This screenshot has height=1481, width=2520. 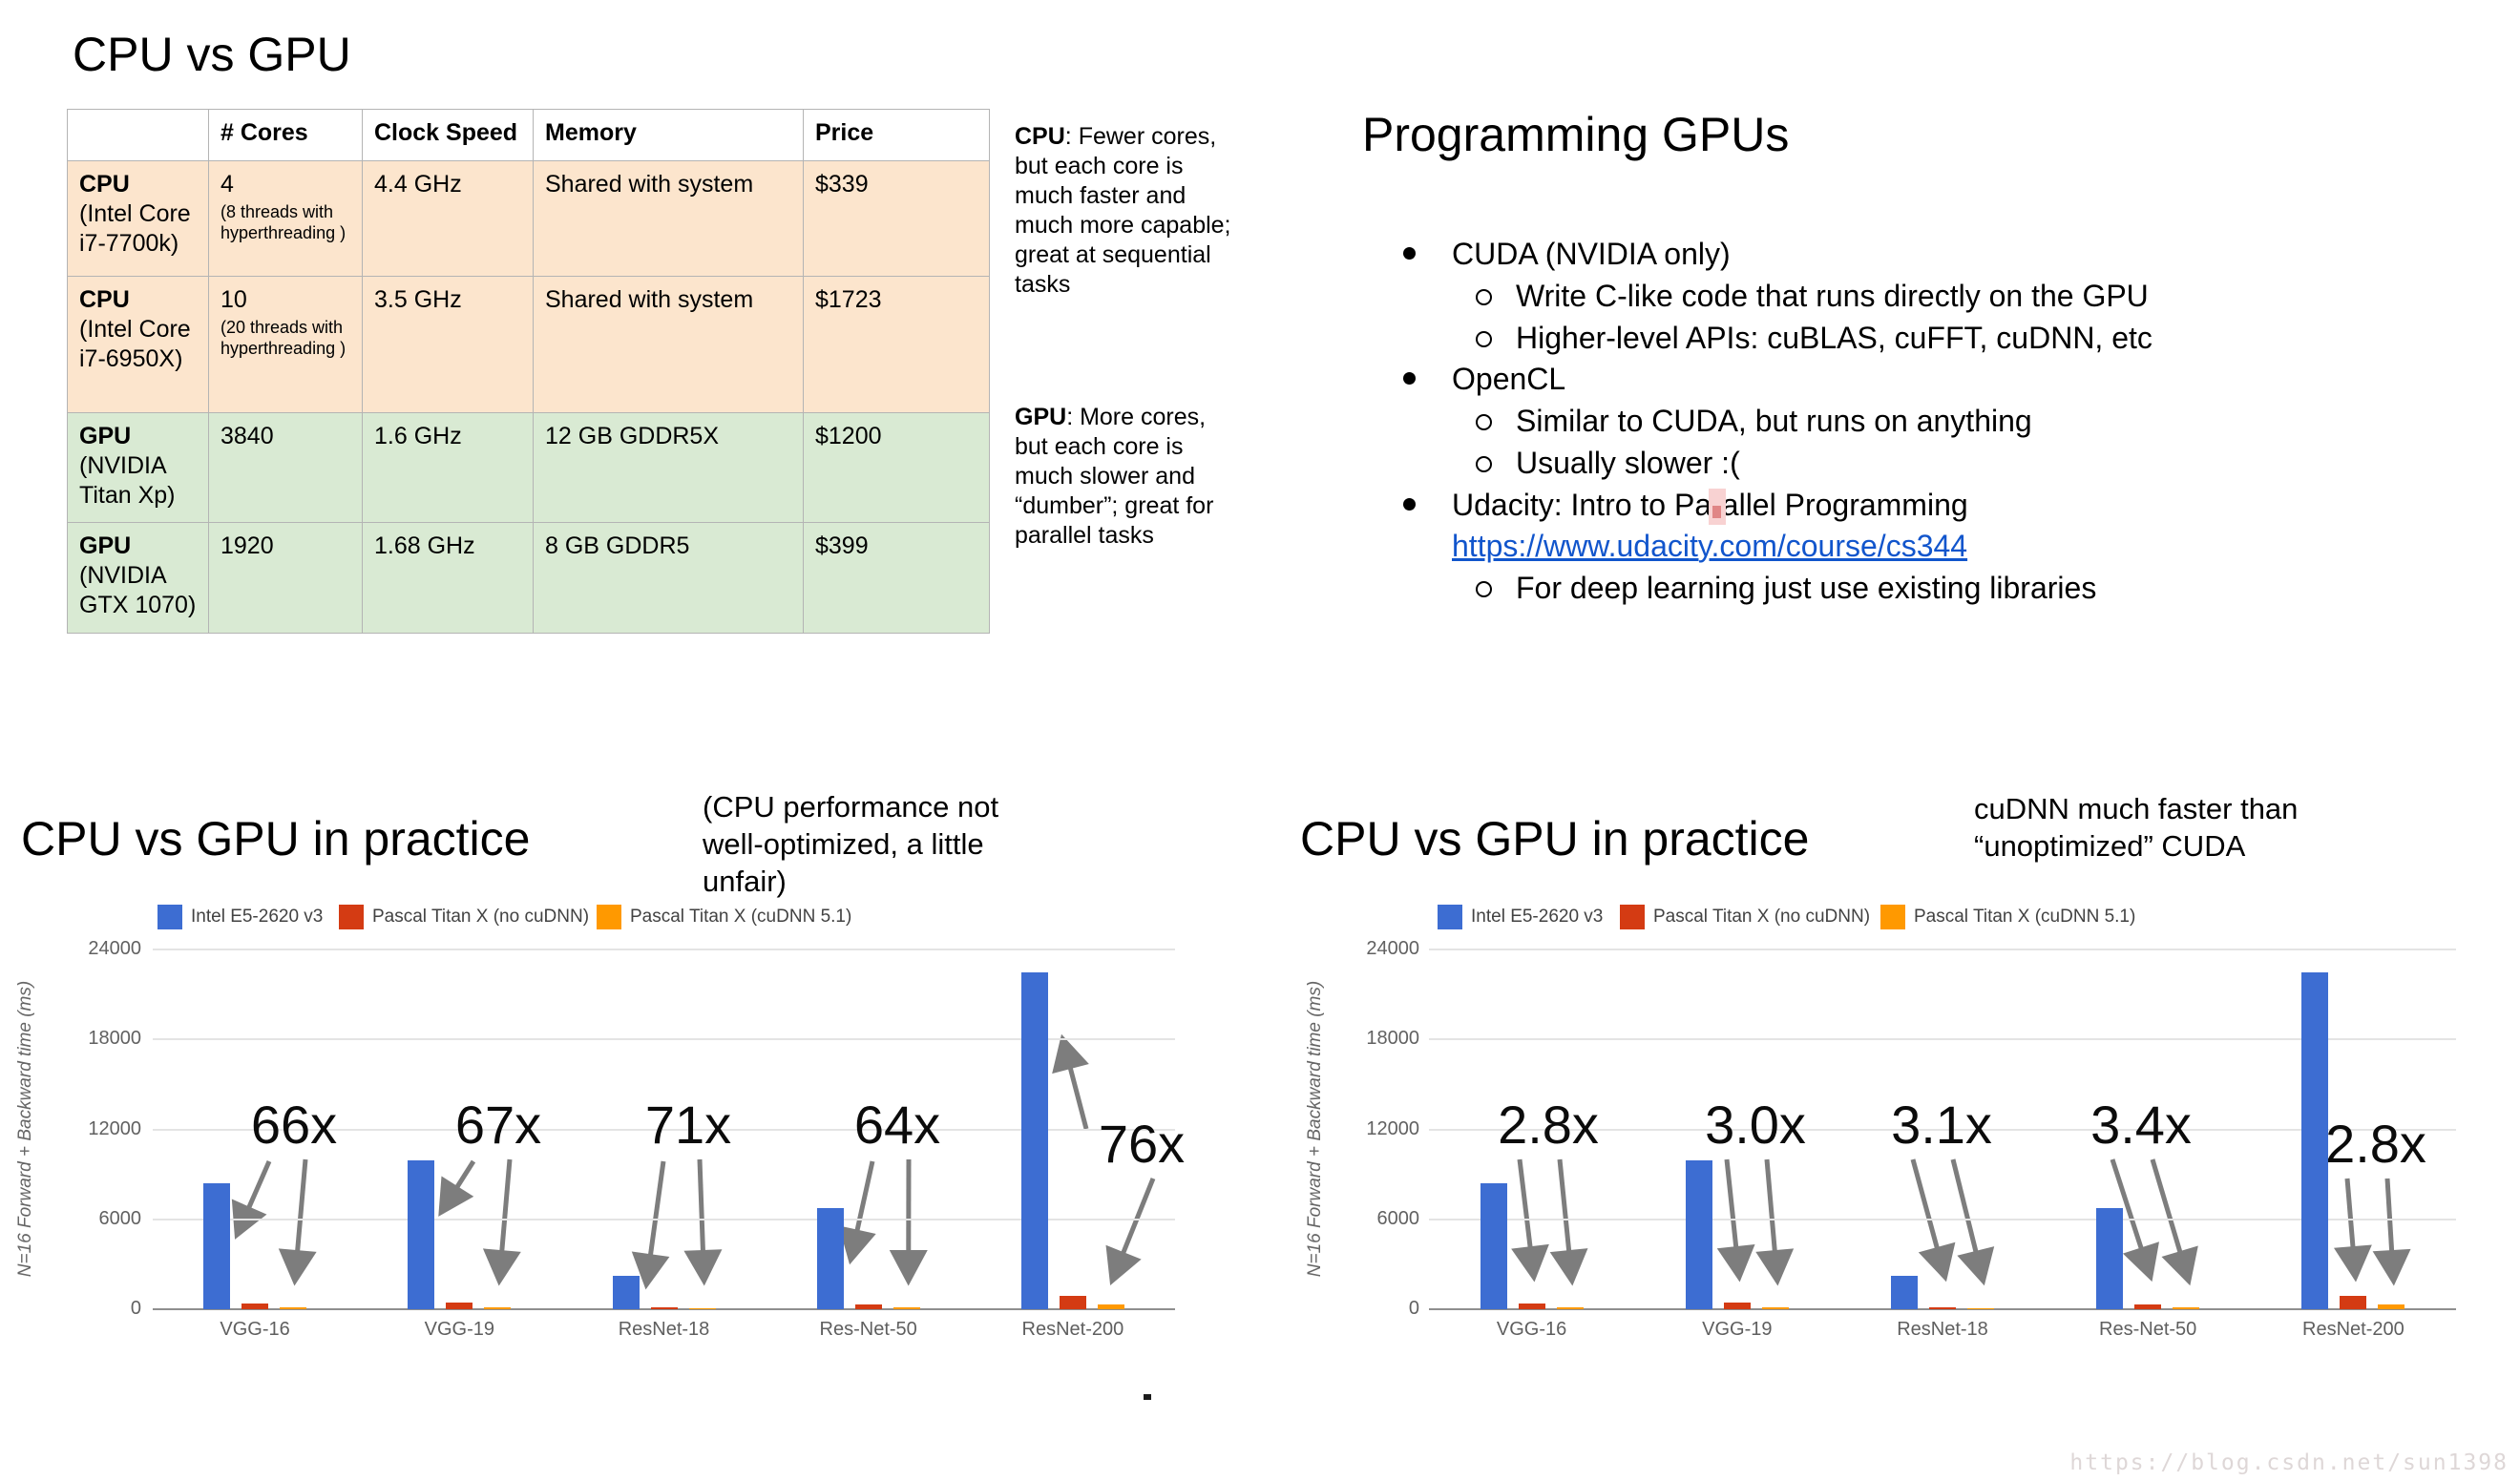 What do you see at coordinates (283, 338) in the screenshot?
I see `cores-note: (20 threads with hyperthreading )` at bounding box center [283, 338].